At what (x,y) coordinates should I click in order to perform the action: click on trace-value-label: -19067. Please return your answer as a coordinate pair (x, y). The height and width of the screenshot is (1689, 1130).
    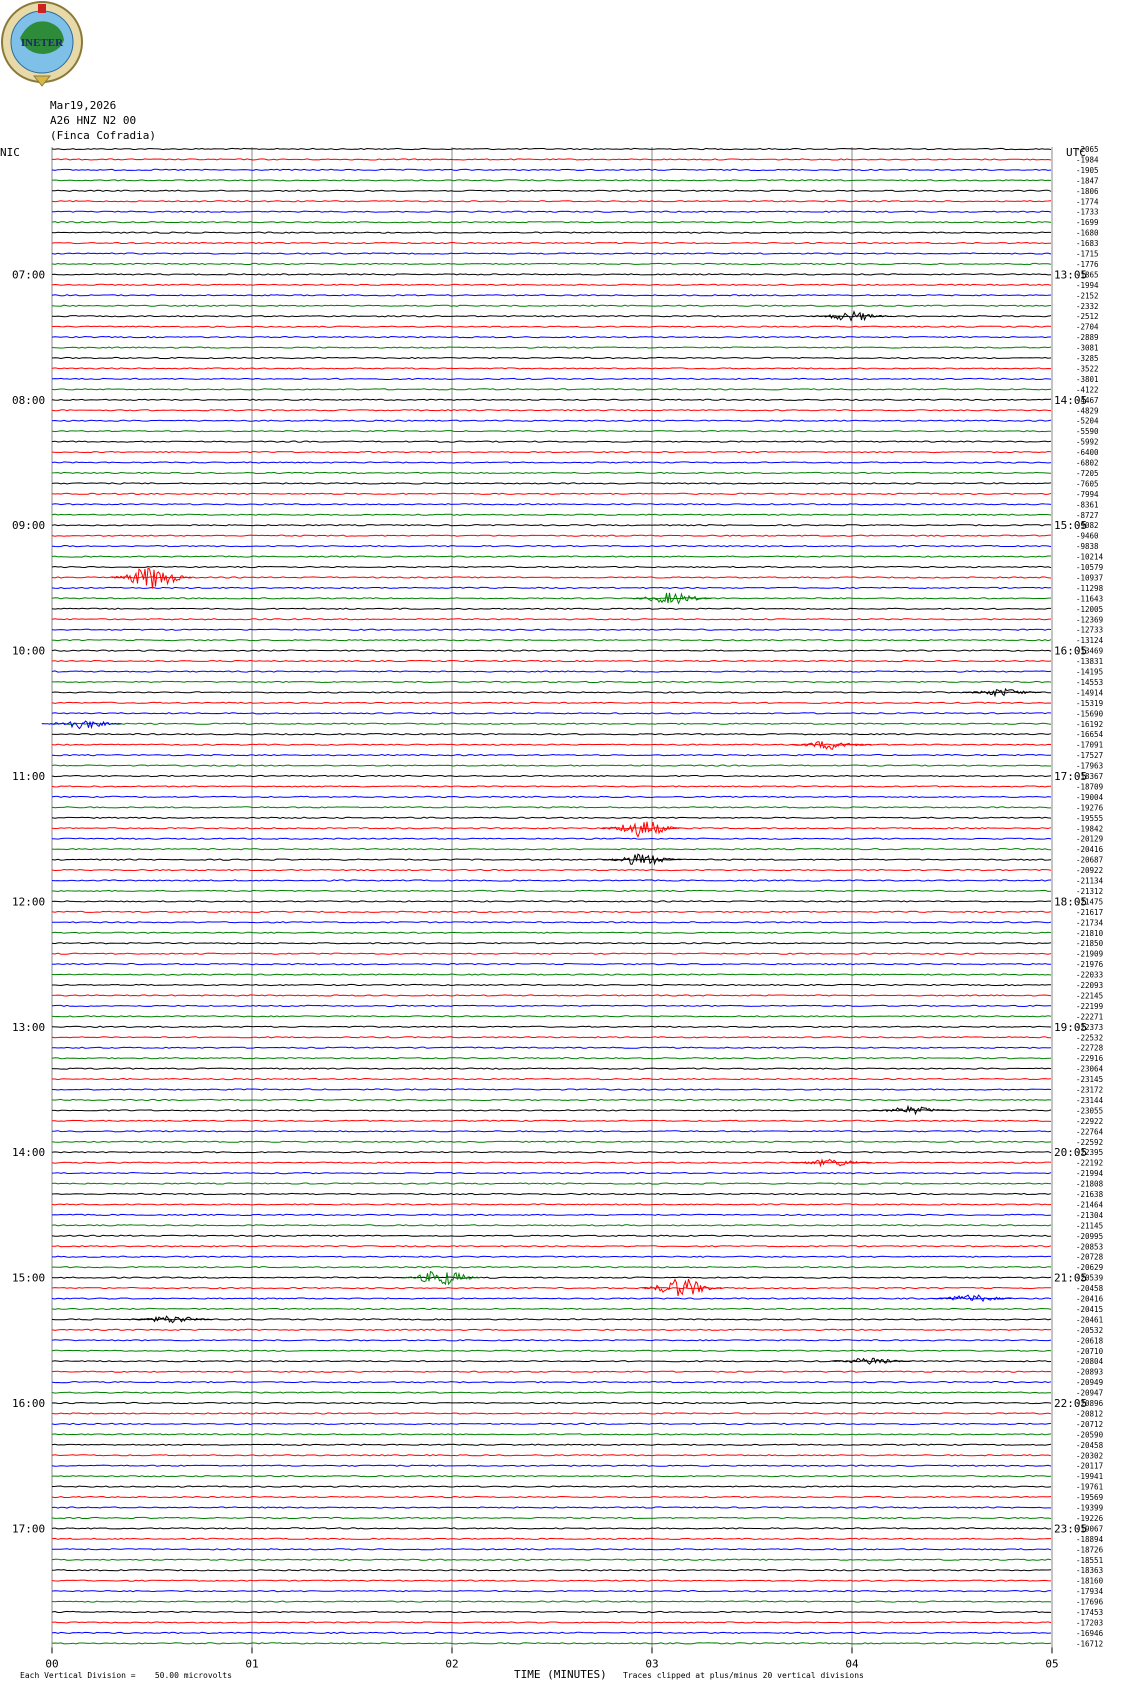
    Looking at the image, I should click on (1089, 1528).